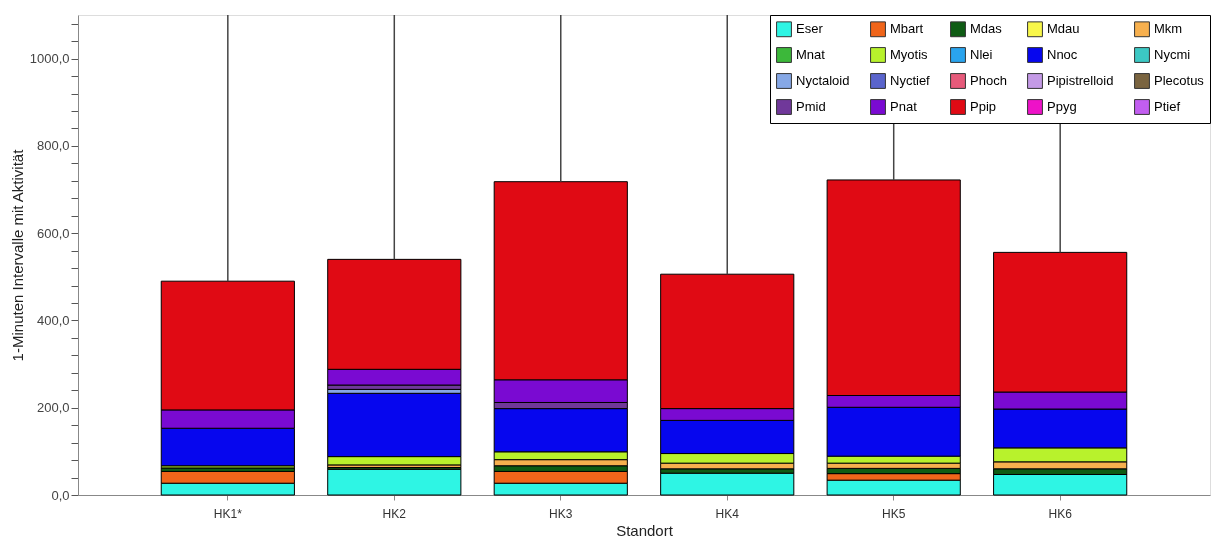 This screenshot has height=546, width=1214. What do you see at coordinates (811, 54) in the screenshot?
I see `legend-label: Mnat` at bounding box center [811, 54].